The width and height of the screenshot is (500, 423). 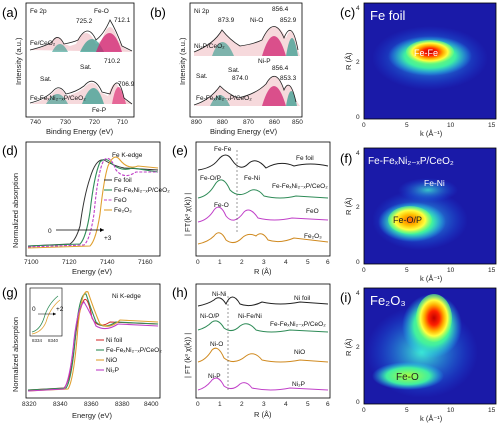 What do you see at coordinates (263, 384) in the screenshot?
I see `panel-h-line-ni2p` at bounding box center [263, 384].